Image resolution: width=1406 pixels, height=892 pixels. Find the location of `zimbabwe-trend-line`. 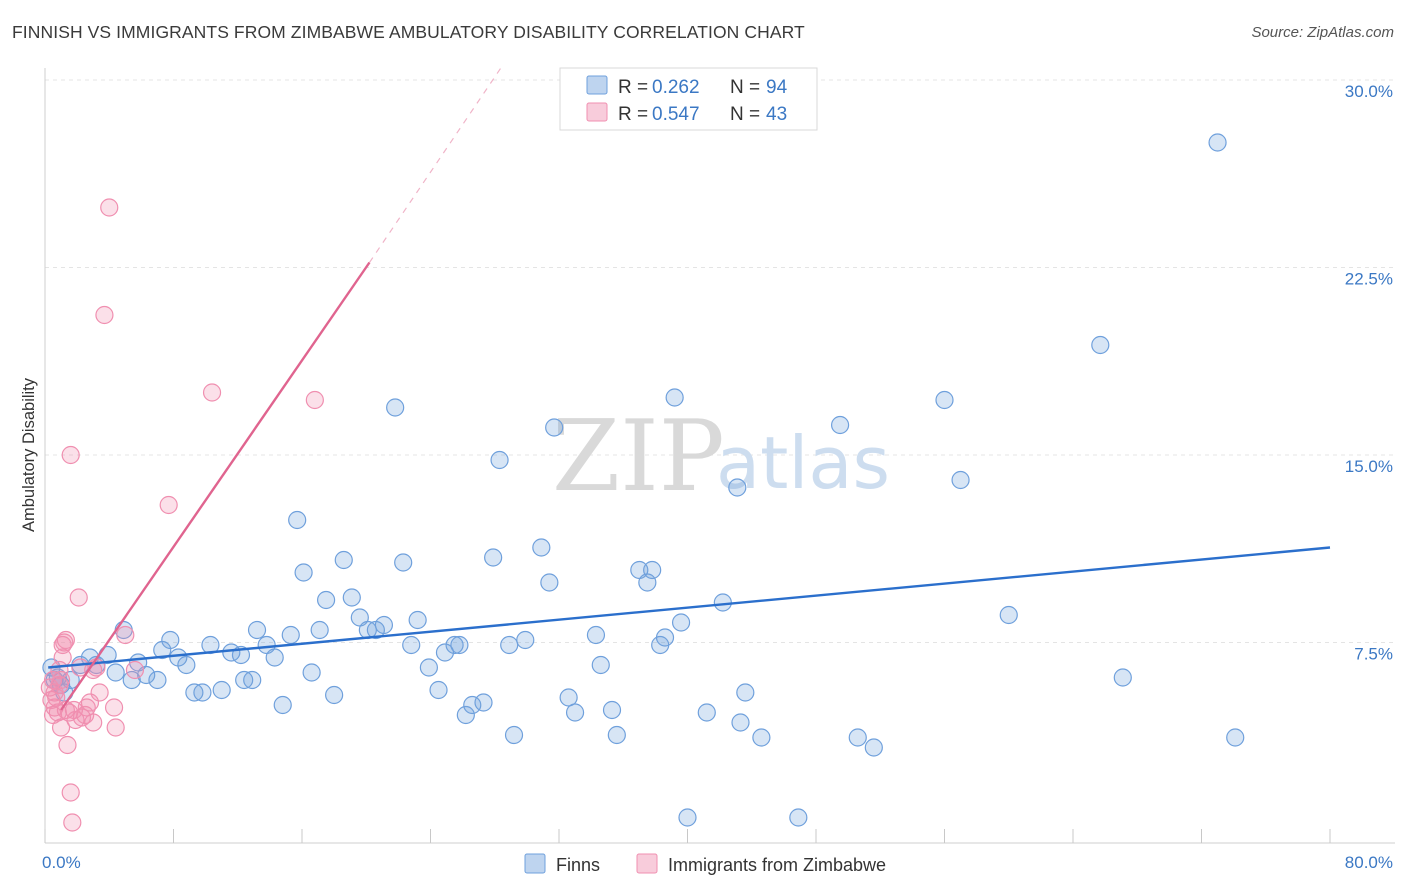

zimbabwe-trend-line is located at coordinates (215, 486).